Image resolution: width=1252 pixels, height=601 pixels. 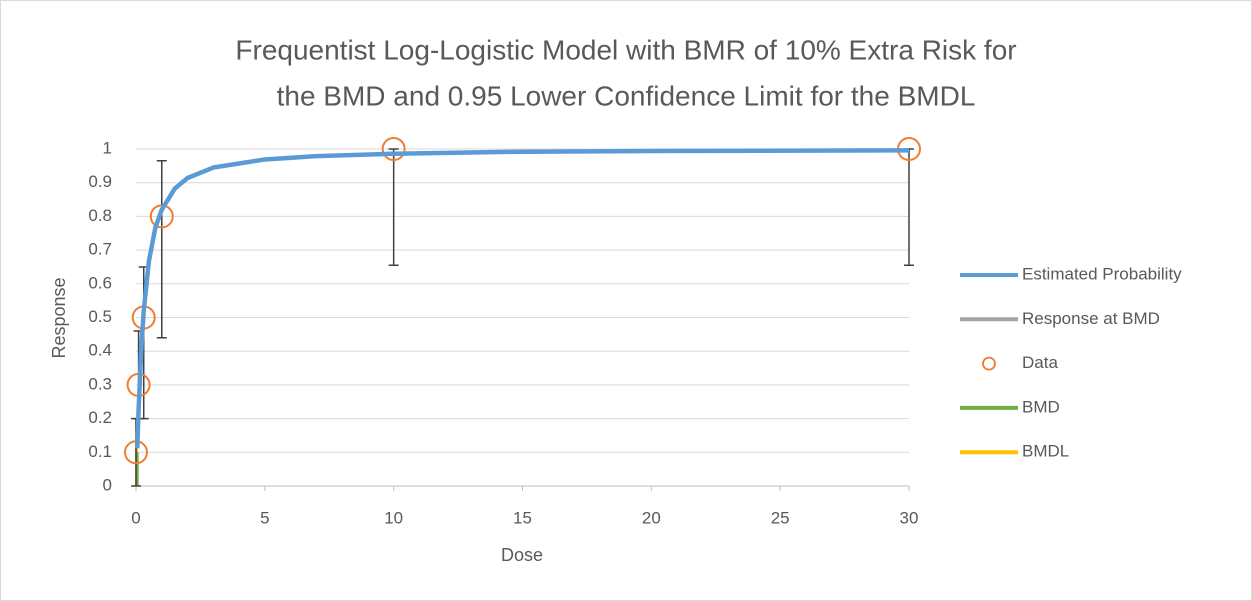 I want to click on y-tick-label: 0.8, so click(x=100, y=215).